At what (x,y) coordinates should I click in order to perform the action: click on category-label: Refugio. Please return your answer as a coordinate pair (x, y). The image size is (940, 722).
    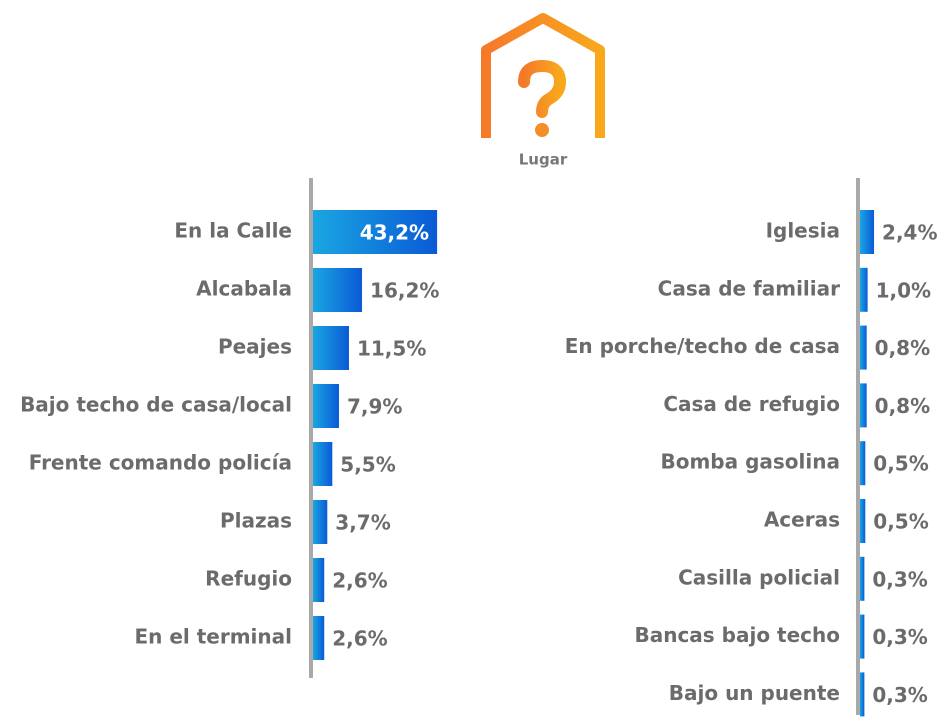
    Looking at the image, I should click on (248, 579).